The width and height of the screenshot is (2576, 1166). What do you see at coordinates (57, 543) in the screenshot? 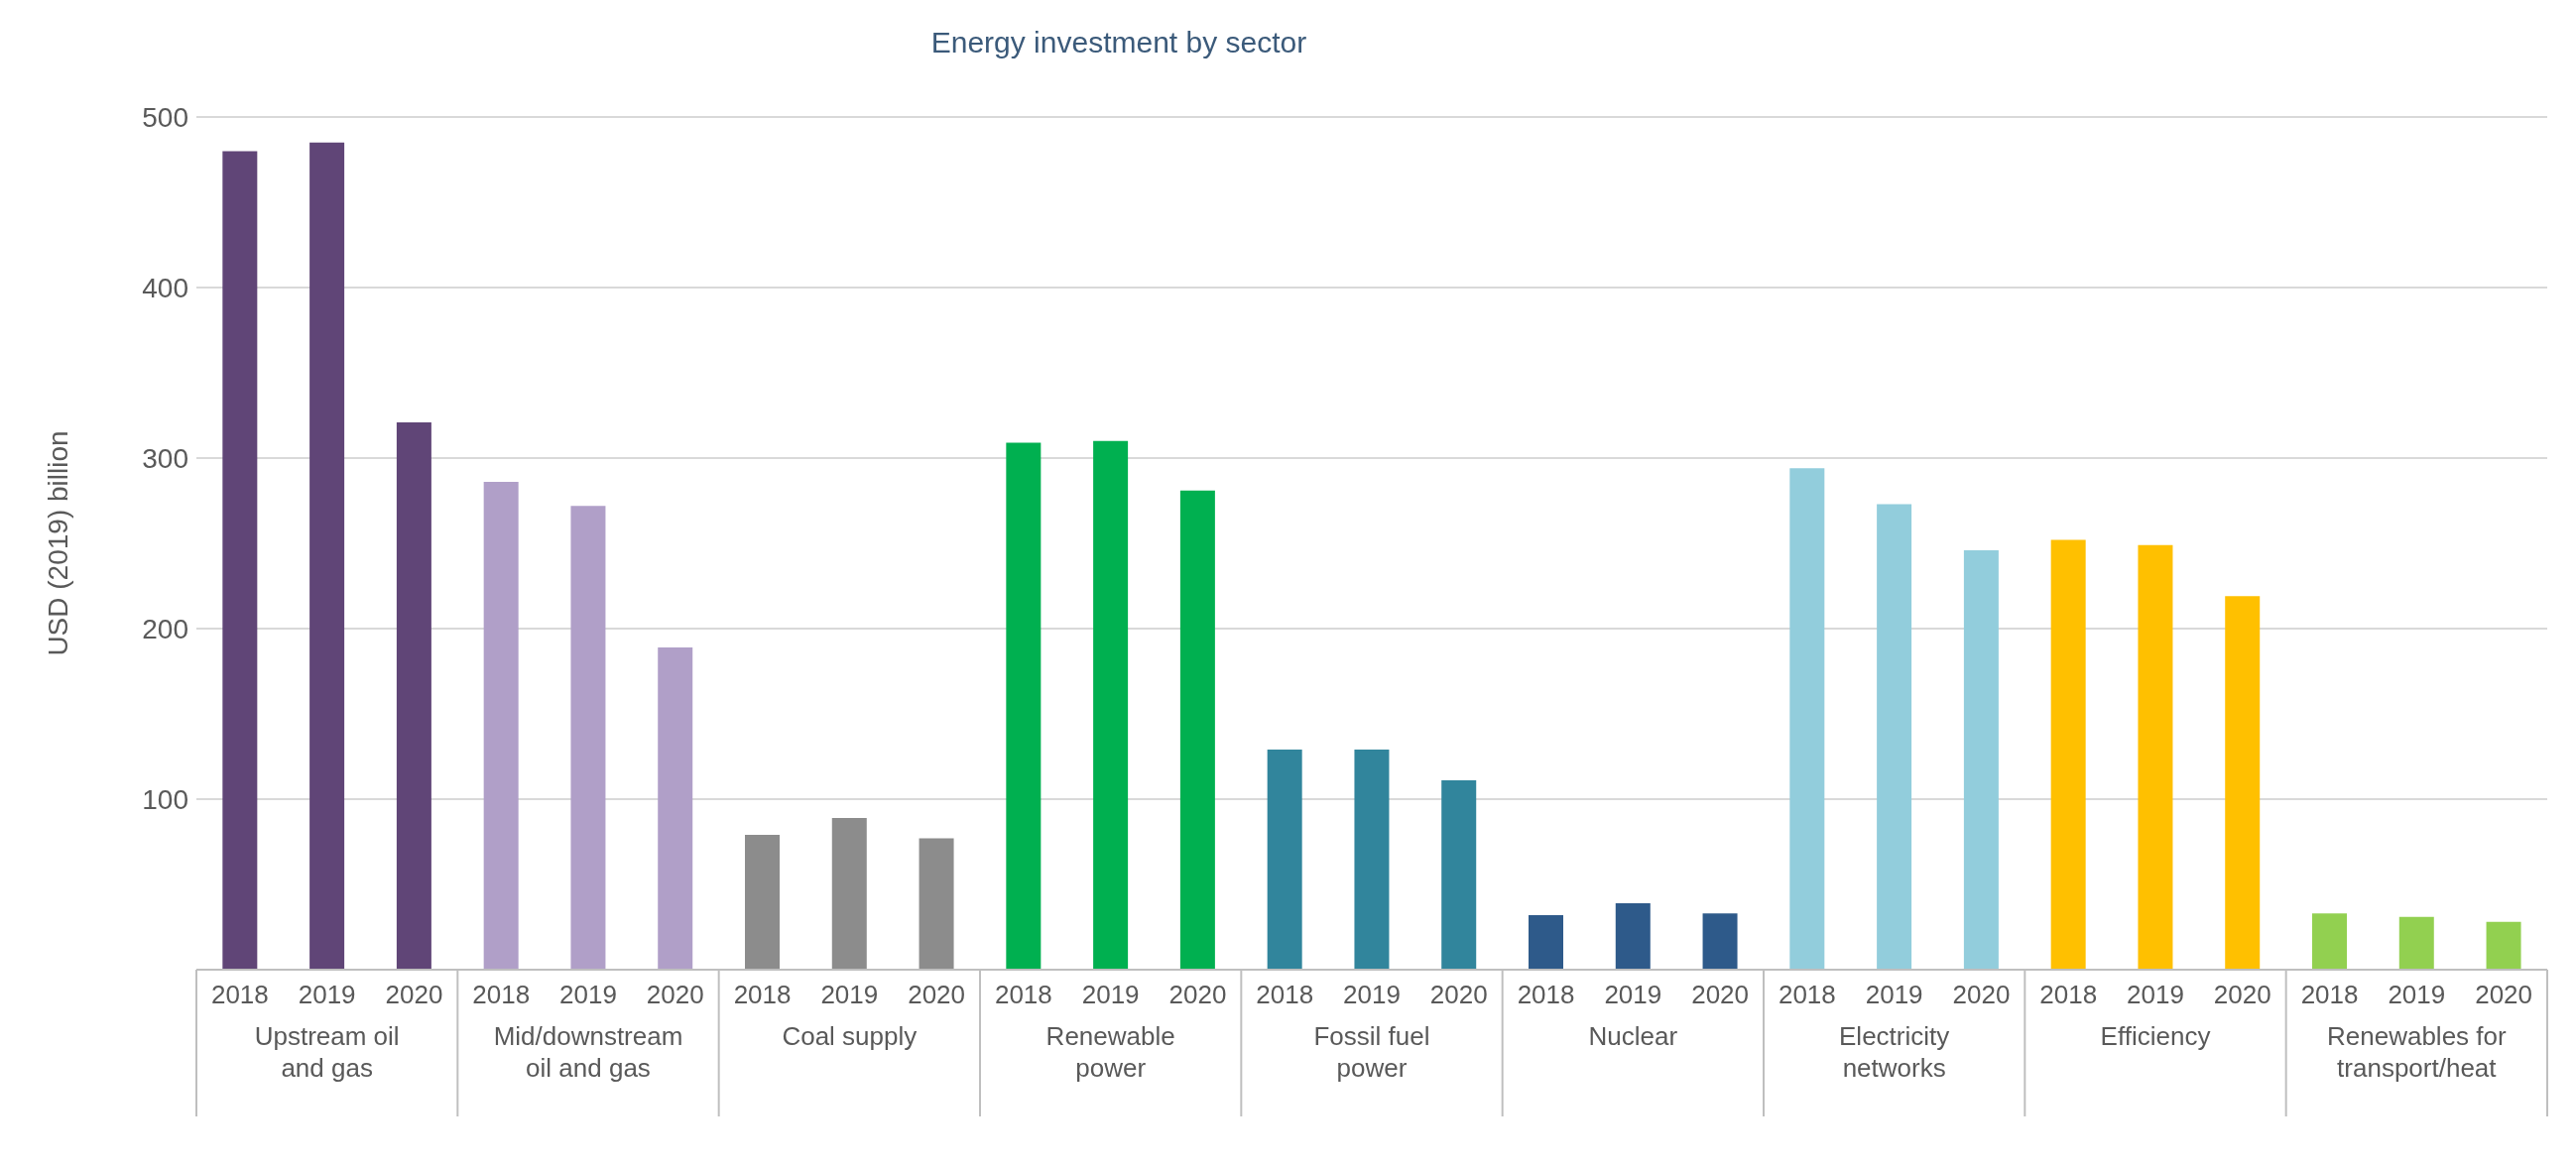
I see `y-axis-title: USD (2019) billion` at bounding box center [57, 543].